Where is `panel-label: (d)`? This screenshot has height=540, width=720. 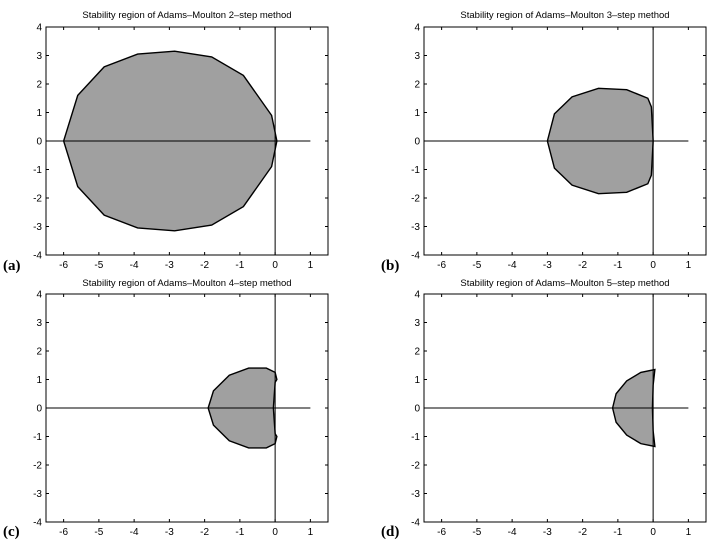 panel-label: (d) is located at coordinates (390, 532).